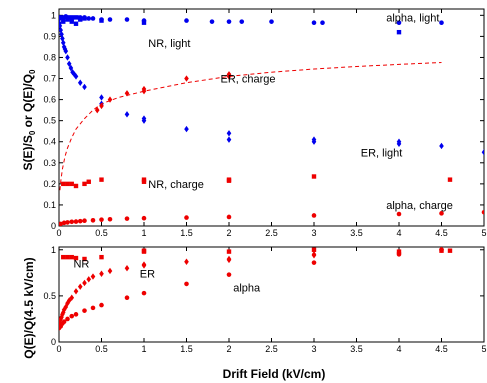 Image resolution: width=487 pixels, height=383 pixels. What do you see at coordinates (49, 184) in the screenshot?
I see `top-y-tick-label: 0.2` at bounding box center [49, 184].